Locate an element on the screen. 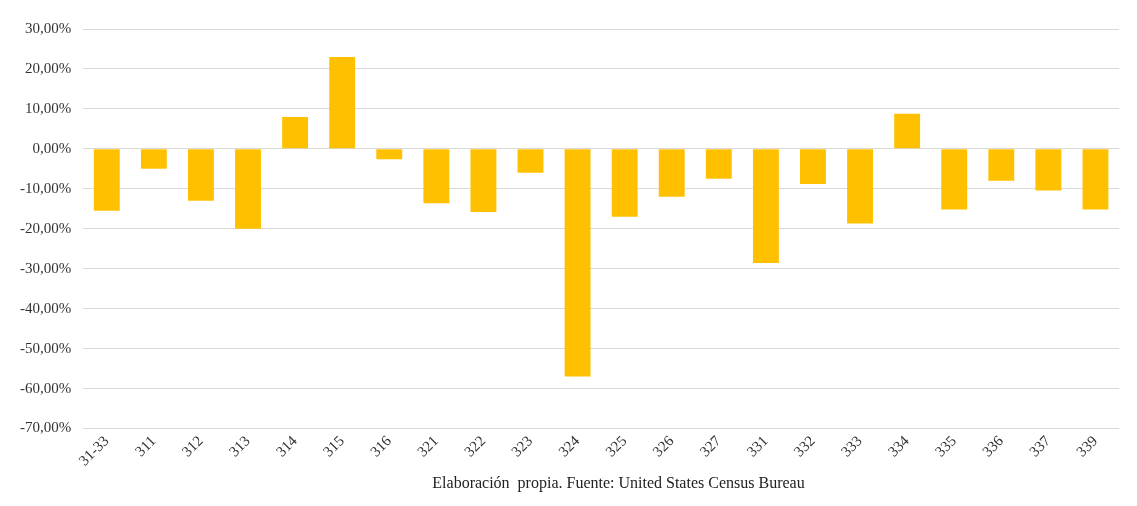 The image size is (1137, 506). x-tick-label: 315 is located at coordinates (333, 446).